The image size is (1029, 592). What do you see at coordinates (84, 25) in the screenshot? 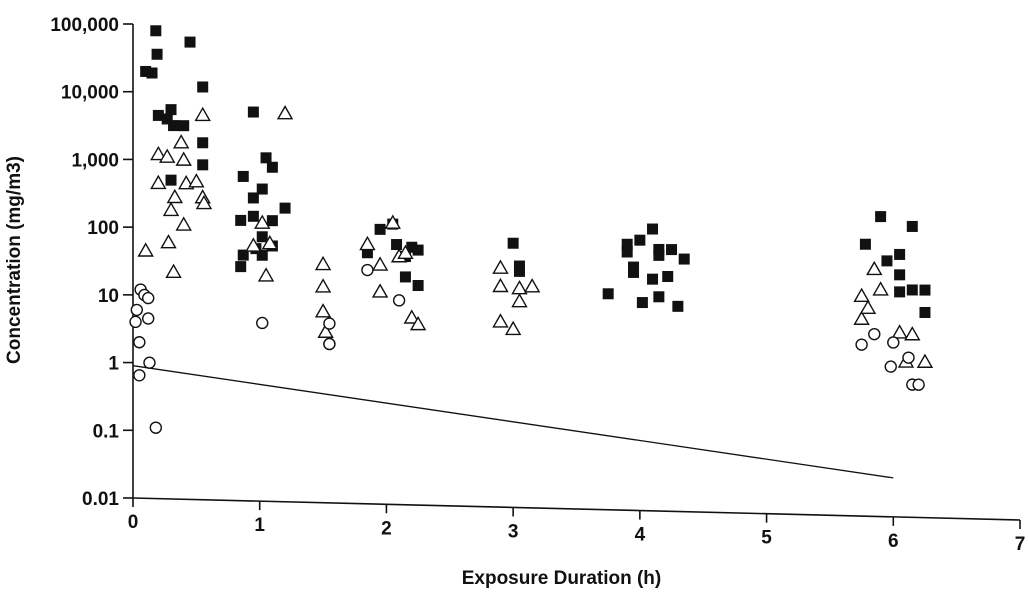
I see `y-tick-label: 100,000` at bounding box center [84, 25].